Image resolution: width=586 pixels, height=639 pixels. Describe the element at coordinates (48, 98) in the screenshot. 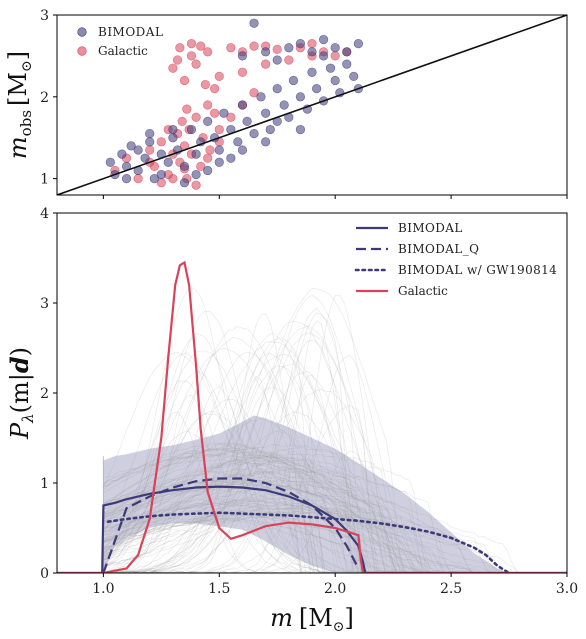

I see `scatter-y-ticks: 1 2 3` at that location.